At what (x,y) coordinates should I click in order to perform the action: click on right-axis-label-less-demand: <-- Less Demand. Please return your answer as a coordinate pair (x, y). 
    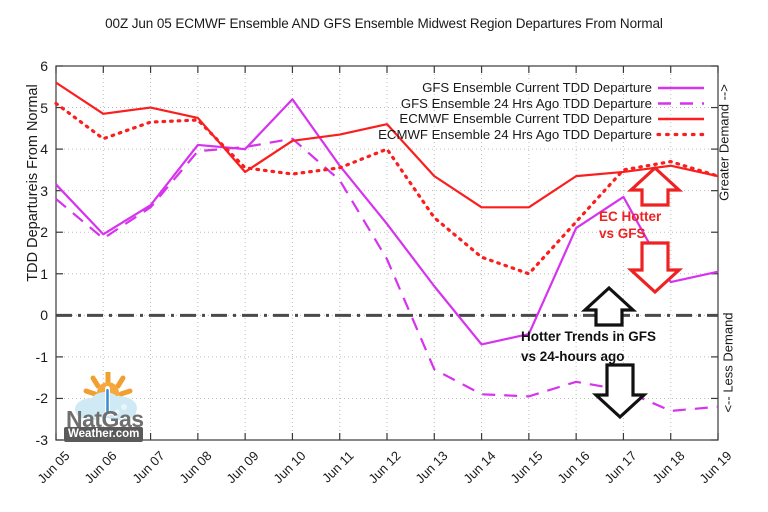
    Looking at the image, I should click on (728, 362).